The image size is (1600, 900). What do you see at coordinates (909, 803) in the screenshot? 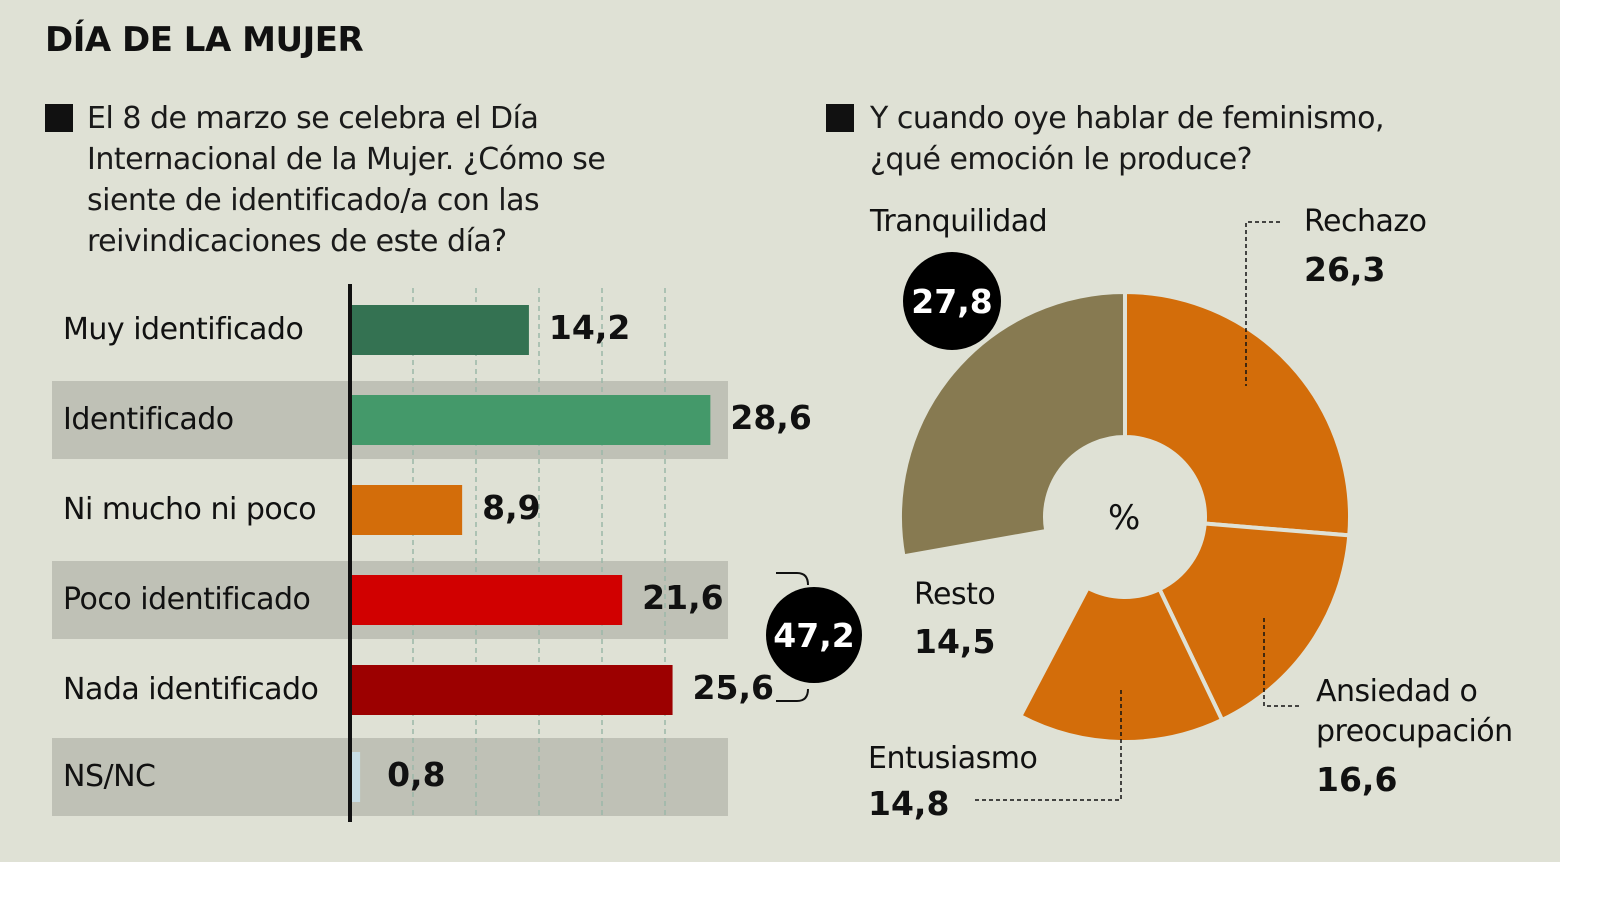
I see `slice-value-entusiasmo: 14,8` at bounding box center [909, 803].